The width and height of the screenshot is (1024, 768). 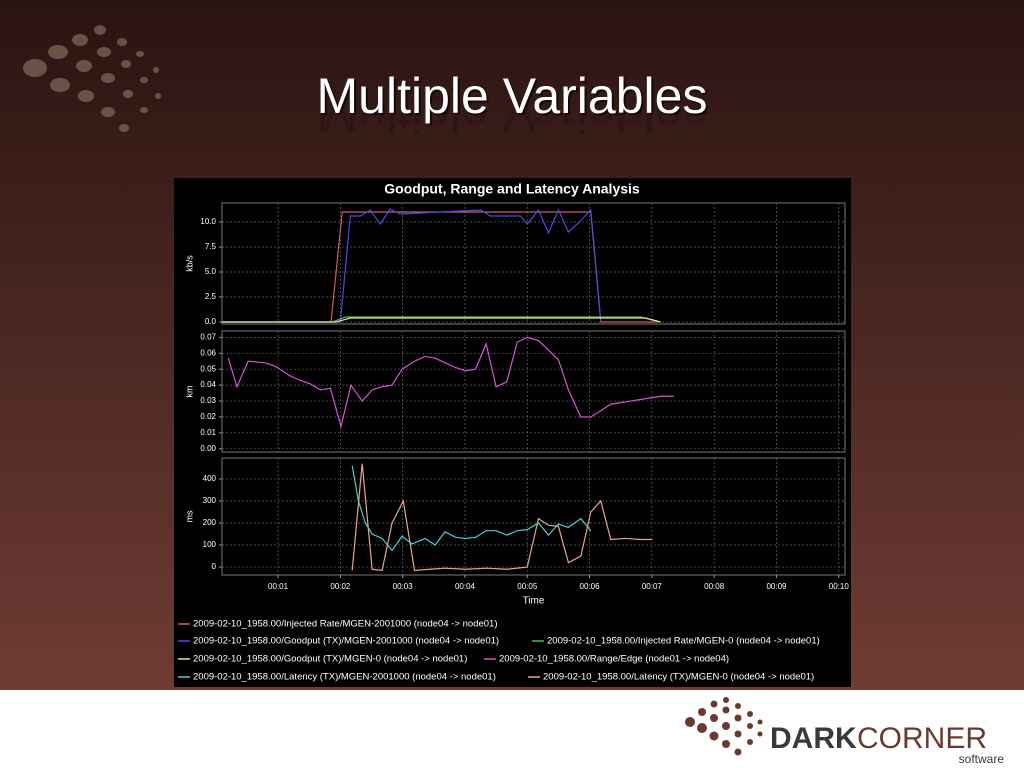 I want to click on logo-tagline: software, so click(x=982, y=759).